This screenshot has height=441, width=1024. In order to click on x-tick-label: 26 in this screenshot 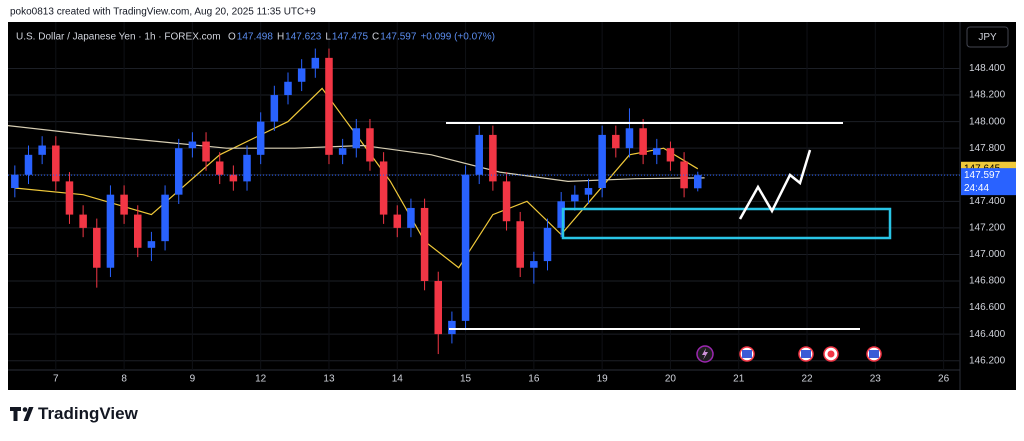, I will do `click(944, 379)`.